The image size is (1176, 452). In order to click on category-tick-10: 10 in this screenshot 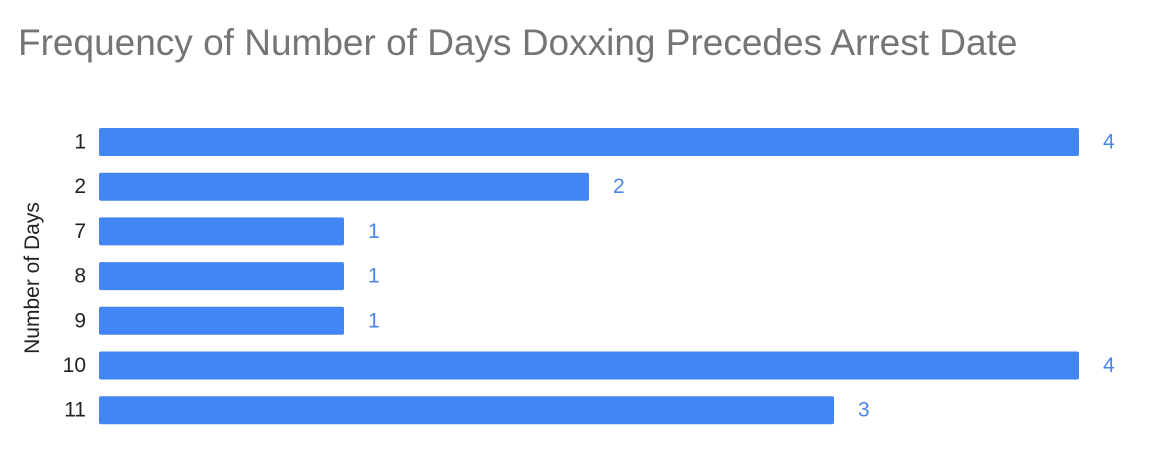, I will do `click(74, 365)`.